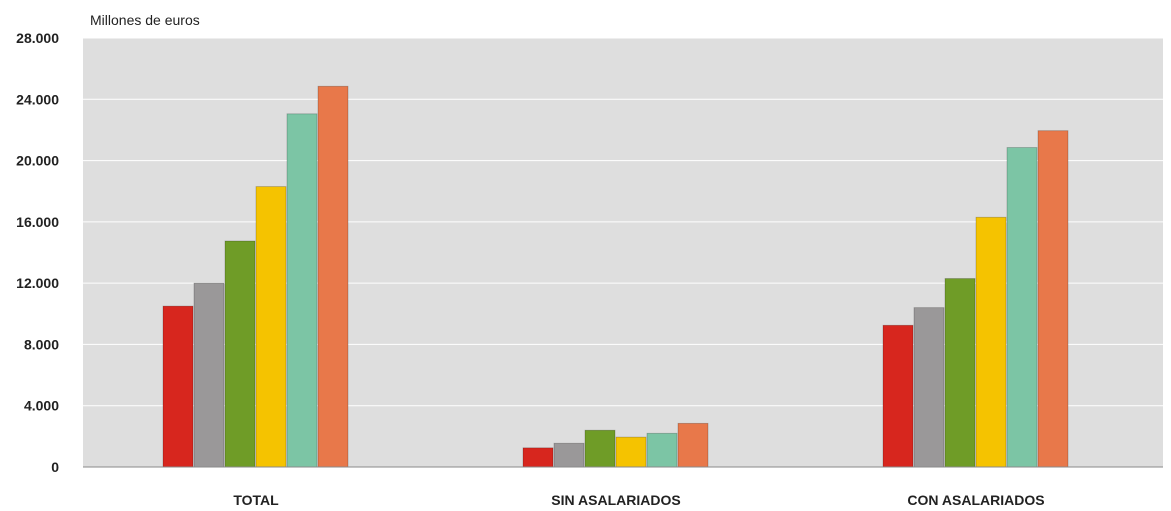 The width and height of the screenshot is (1171, 511). I want to click on x-category-labels: TOTAL SIN ASALARIADOS CON ASALARIADOS, so click(638, 500).